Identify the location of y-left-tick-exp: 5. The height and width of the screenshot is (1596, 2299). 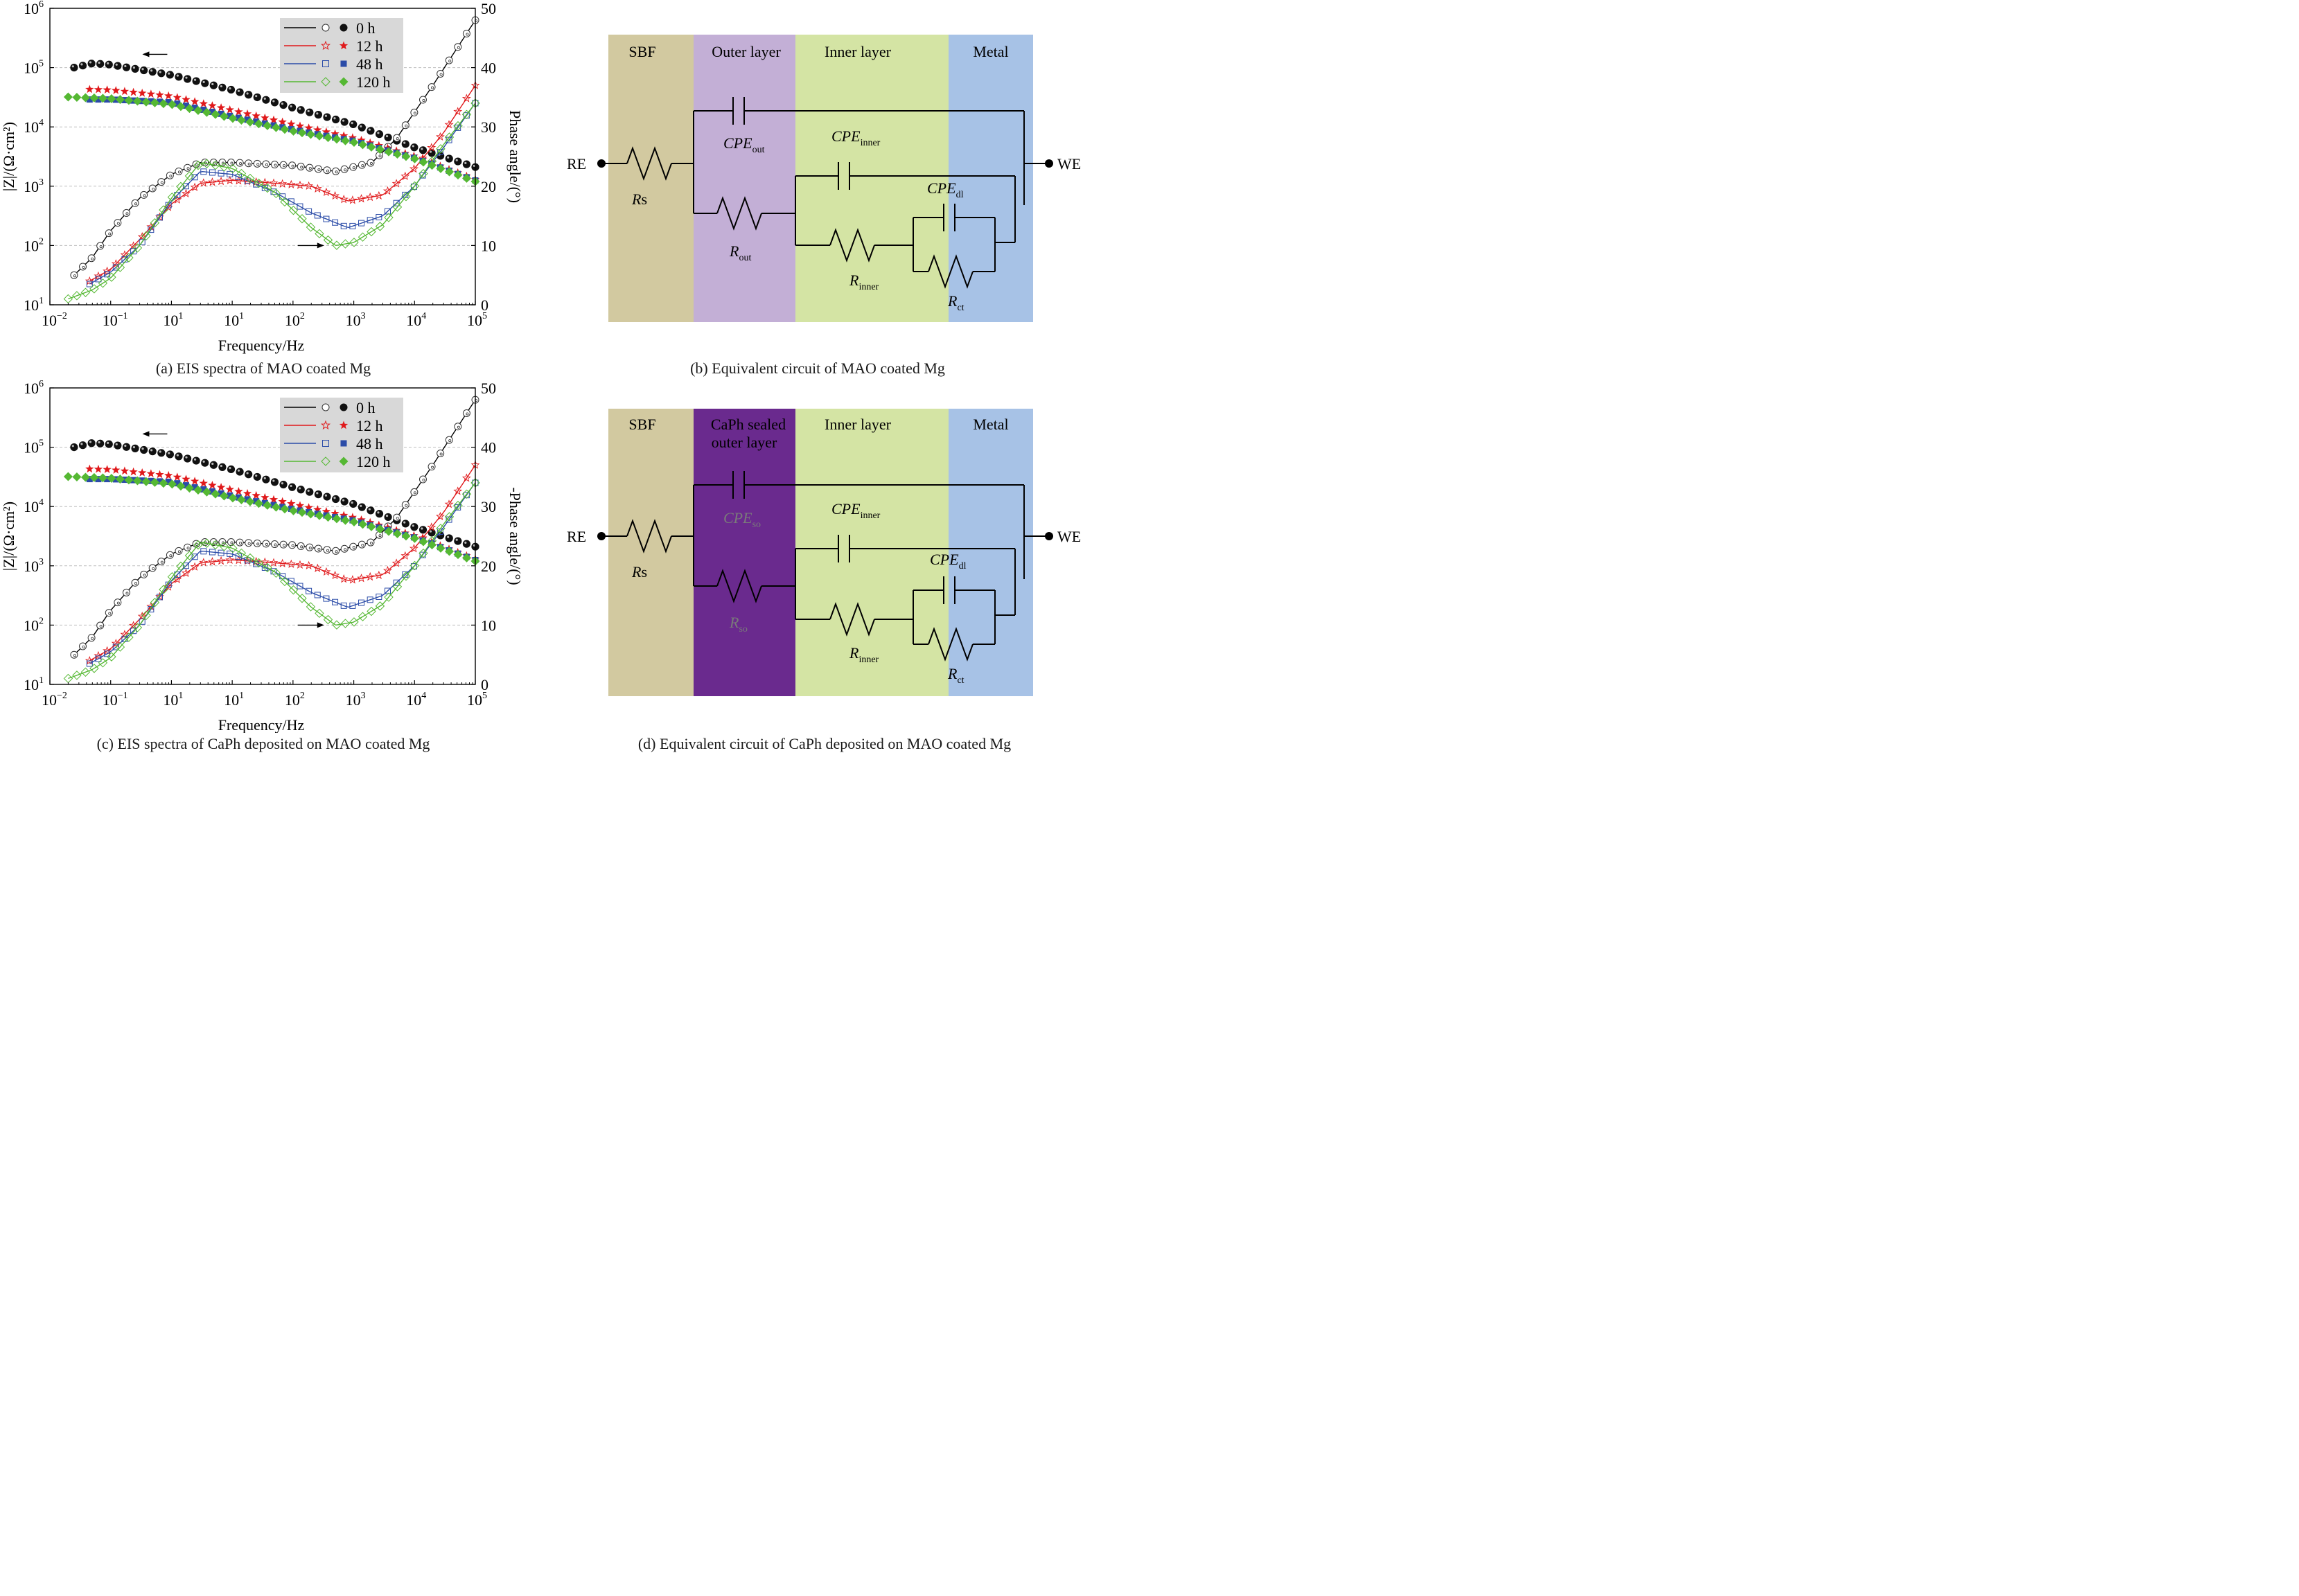
(41, 64).